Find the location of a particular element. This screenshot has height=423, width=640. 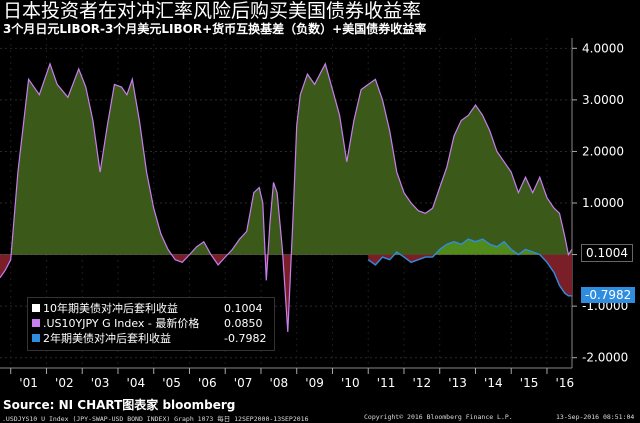

legend-swatch-10y is located at coordinates (36, 308).